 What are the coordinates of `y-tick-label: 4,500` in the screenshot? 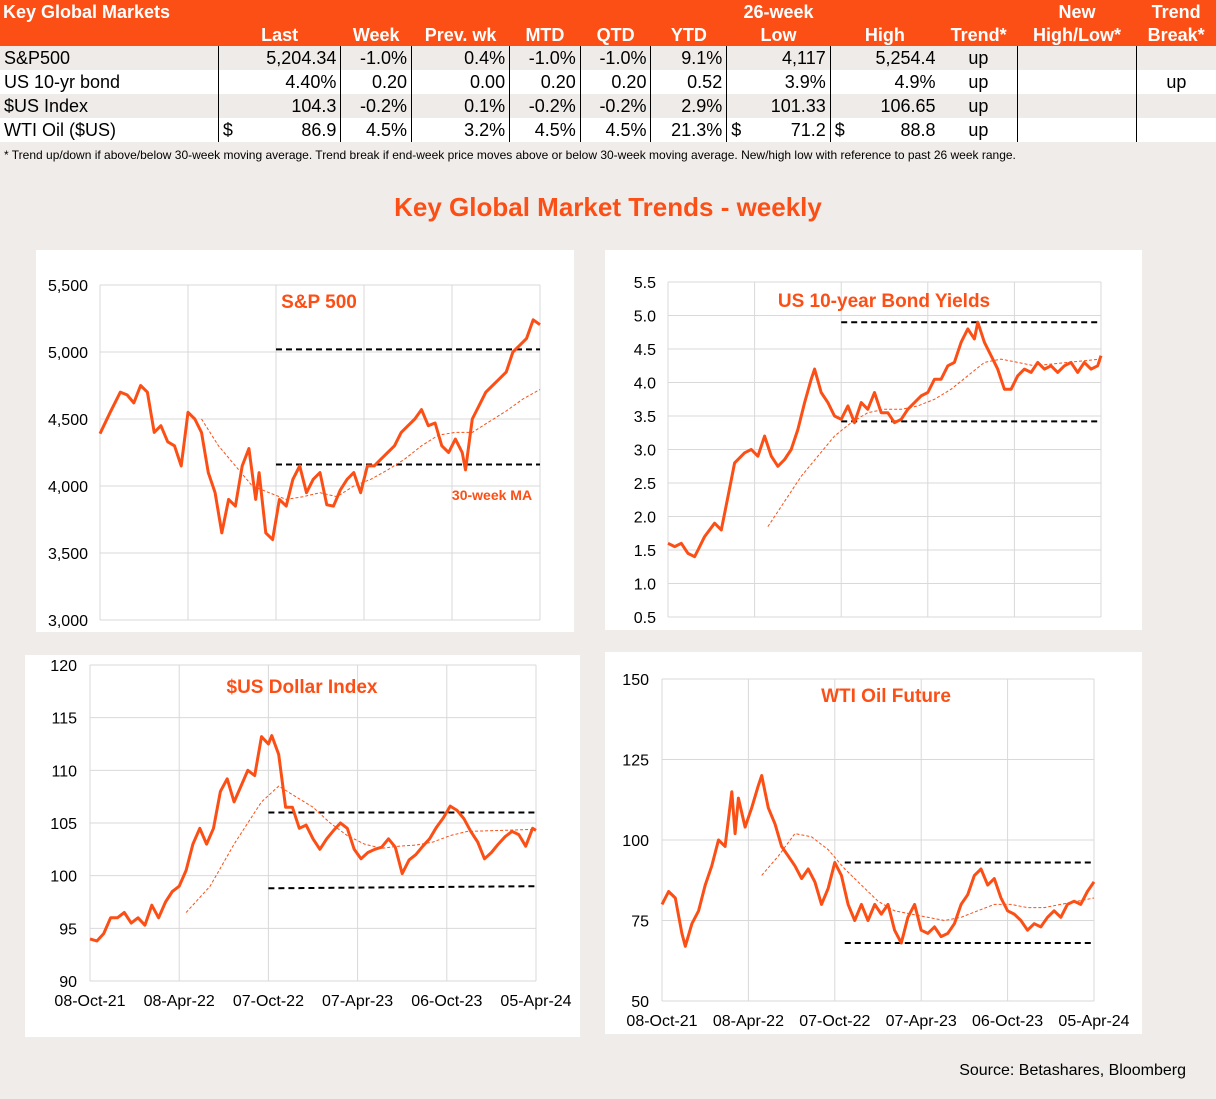 It's located at (68, 420).